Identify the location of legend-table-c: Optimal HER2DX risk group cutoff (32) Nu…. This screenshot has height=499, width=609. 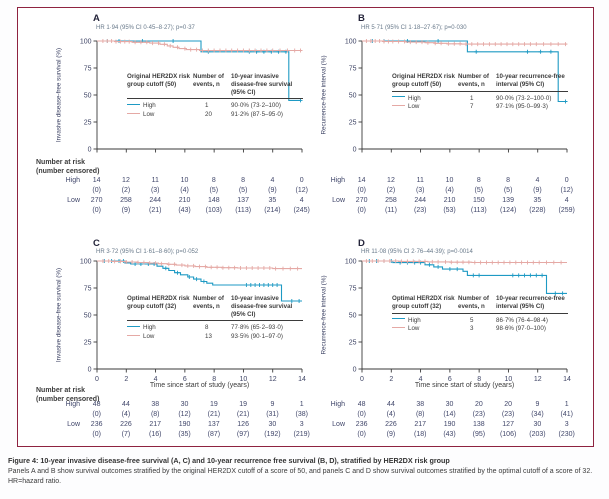
(215, 318).